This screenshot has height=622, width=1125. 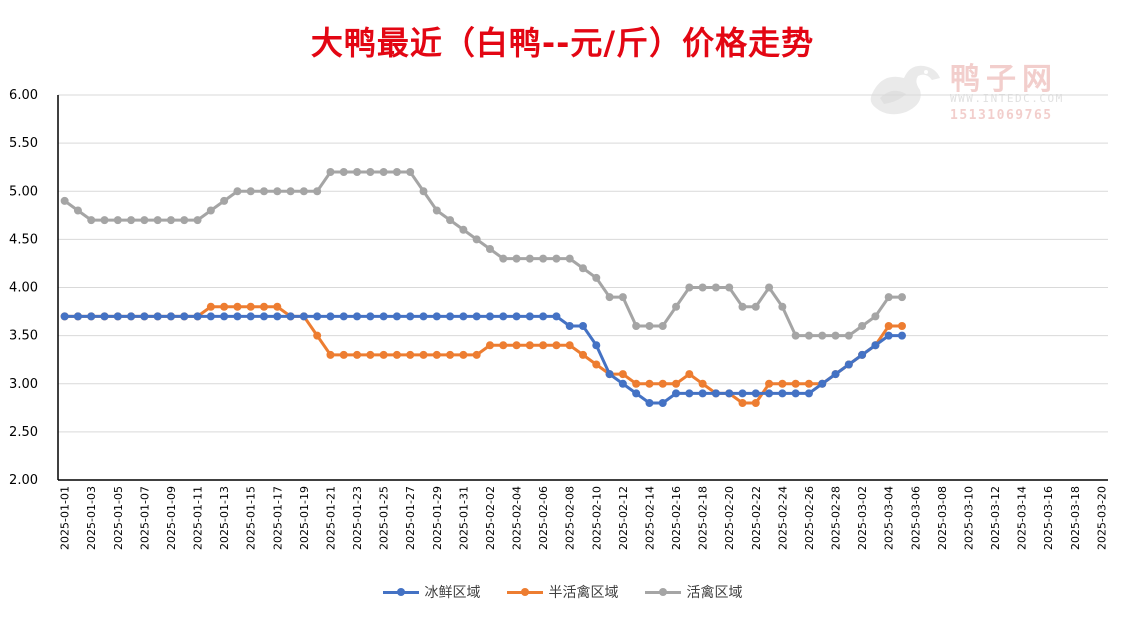 I want to click on x-tick-label: 2025-02-10, so click(x=596, y=518).